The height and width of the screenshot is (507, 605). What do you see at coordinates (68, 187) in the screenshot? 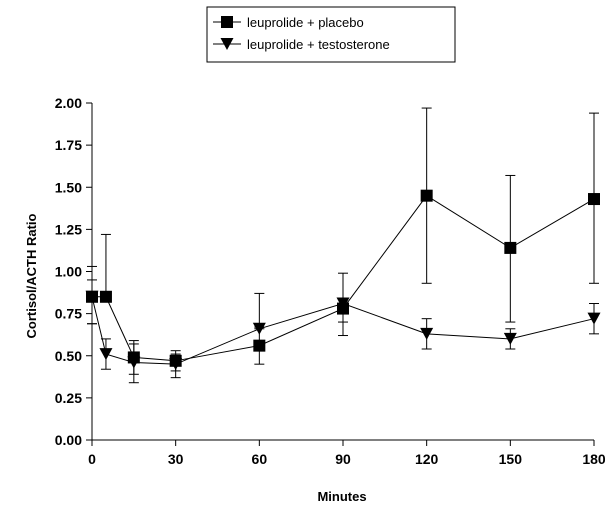
I see `y-tick-label: 1.50` at bounding box center [68, 187].